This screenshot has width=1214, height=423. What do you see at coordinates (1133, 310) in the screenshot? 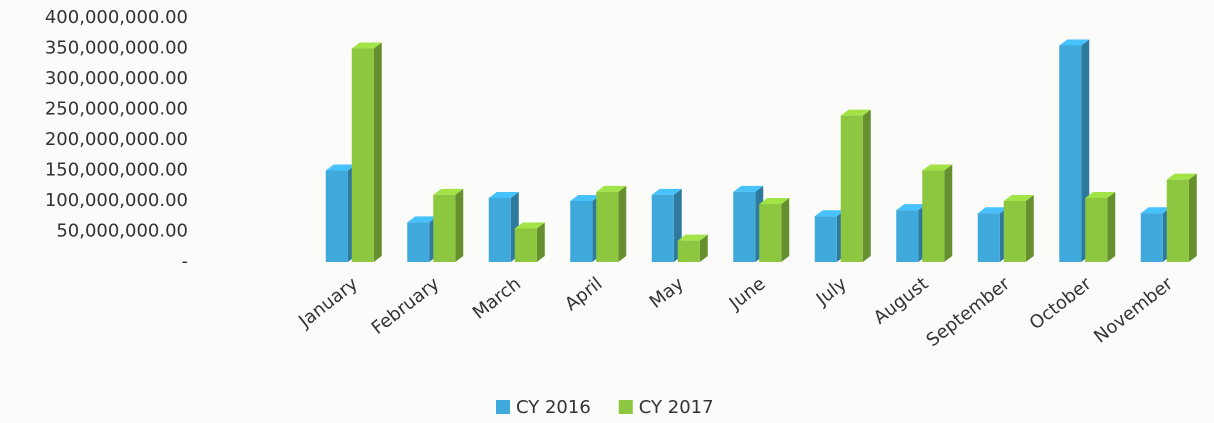
I see `x-tick-label: November` at bounding box center [1133, 310].